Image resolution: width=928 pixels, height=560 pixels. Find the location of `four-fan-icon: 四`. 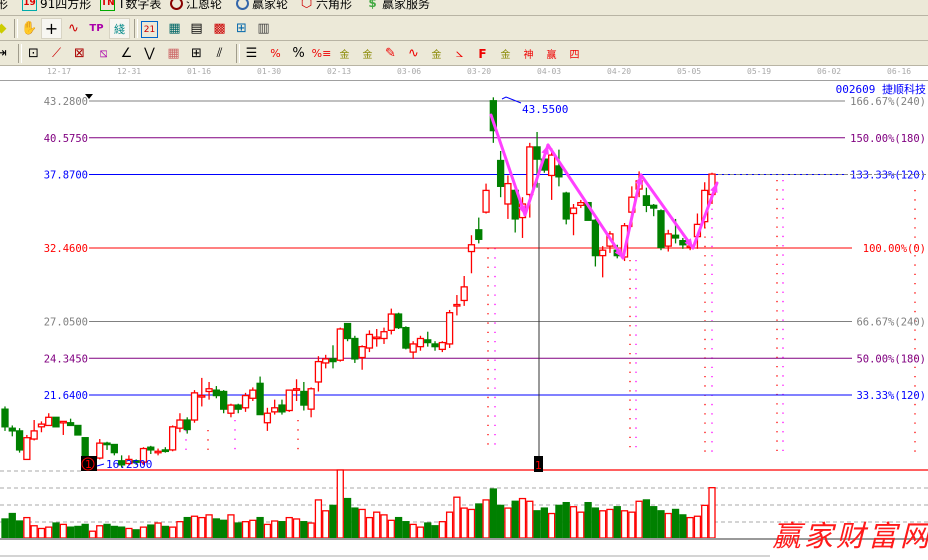

four-fan-icon: 四 is located at coordinates (574, 55).